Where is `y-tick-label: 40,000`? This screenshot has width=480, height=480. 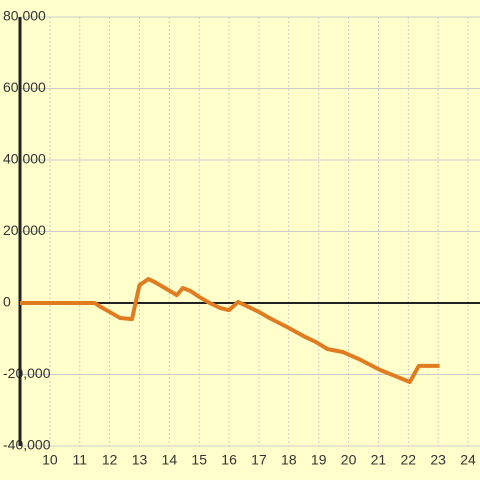
y-tick-label: 40,000 is located at coordinates (24, 159).